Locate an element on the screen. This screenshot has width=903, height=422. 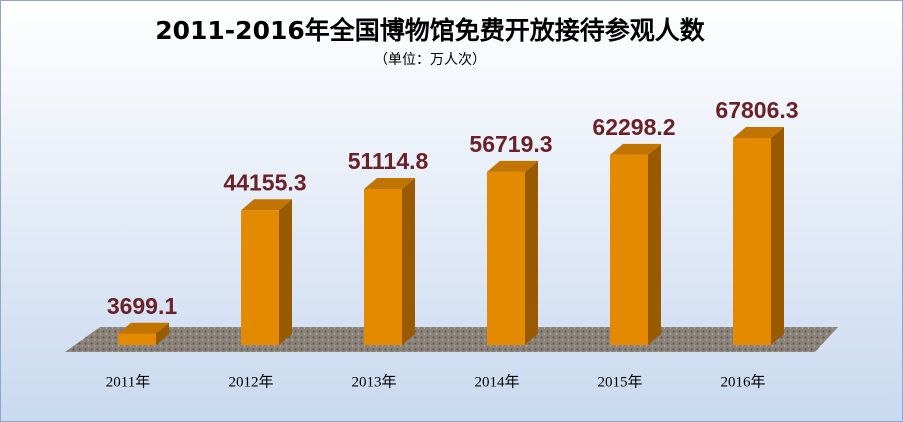
value-label: 44155.3 is located at coordinates (264, 182).